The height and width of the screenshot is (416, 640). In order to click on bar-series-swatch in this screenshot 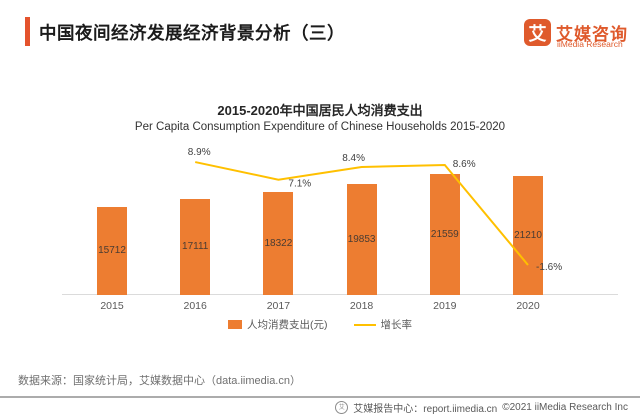, I will do `click(235, 324)`.